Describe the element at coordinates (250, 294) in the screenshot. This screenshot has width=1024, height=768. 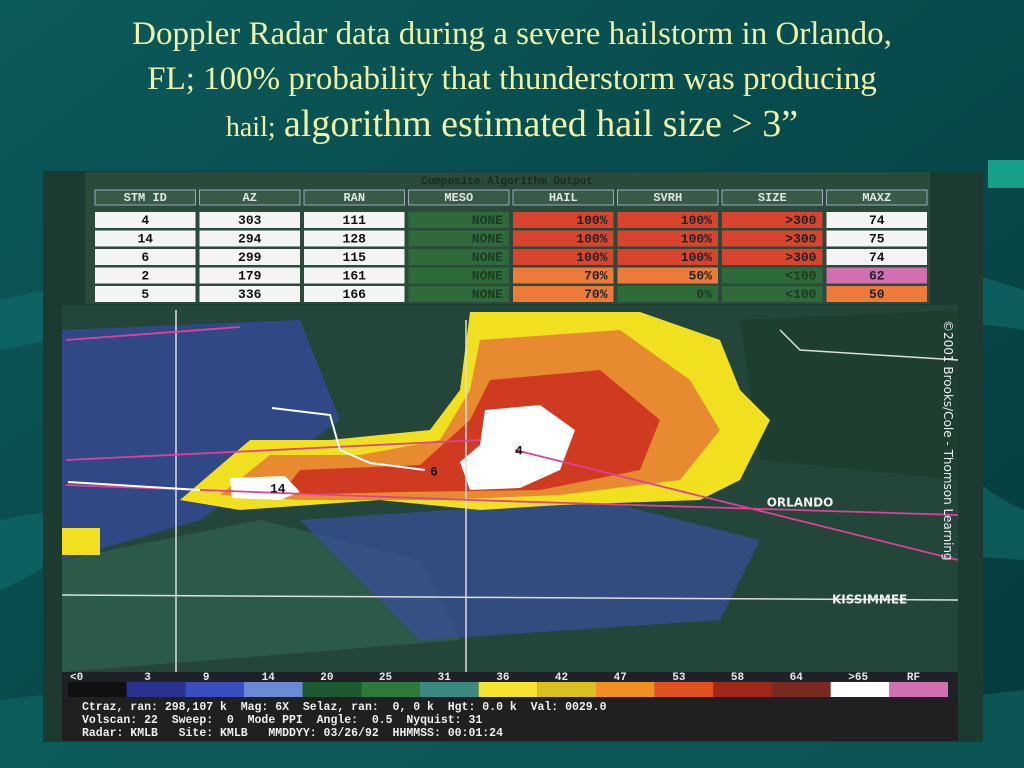
I see `cell-text: 336` at that location.